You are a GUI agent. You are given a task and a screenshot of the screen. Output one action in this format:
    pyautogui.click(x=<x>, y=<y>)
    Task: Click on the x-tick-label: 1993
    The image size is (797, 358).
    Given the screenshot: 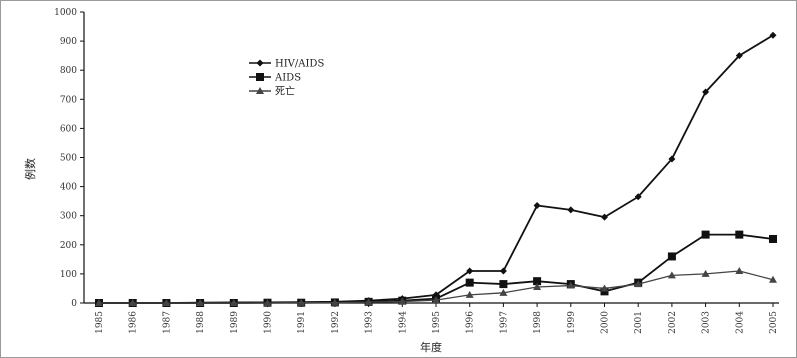 What is the action you would take?
    pyautogui.click(x=370, y=322)
    